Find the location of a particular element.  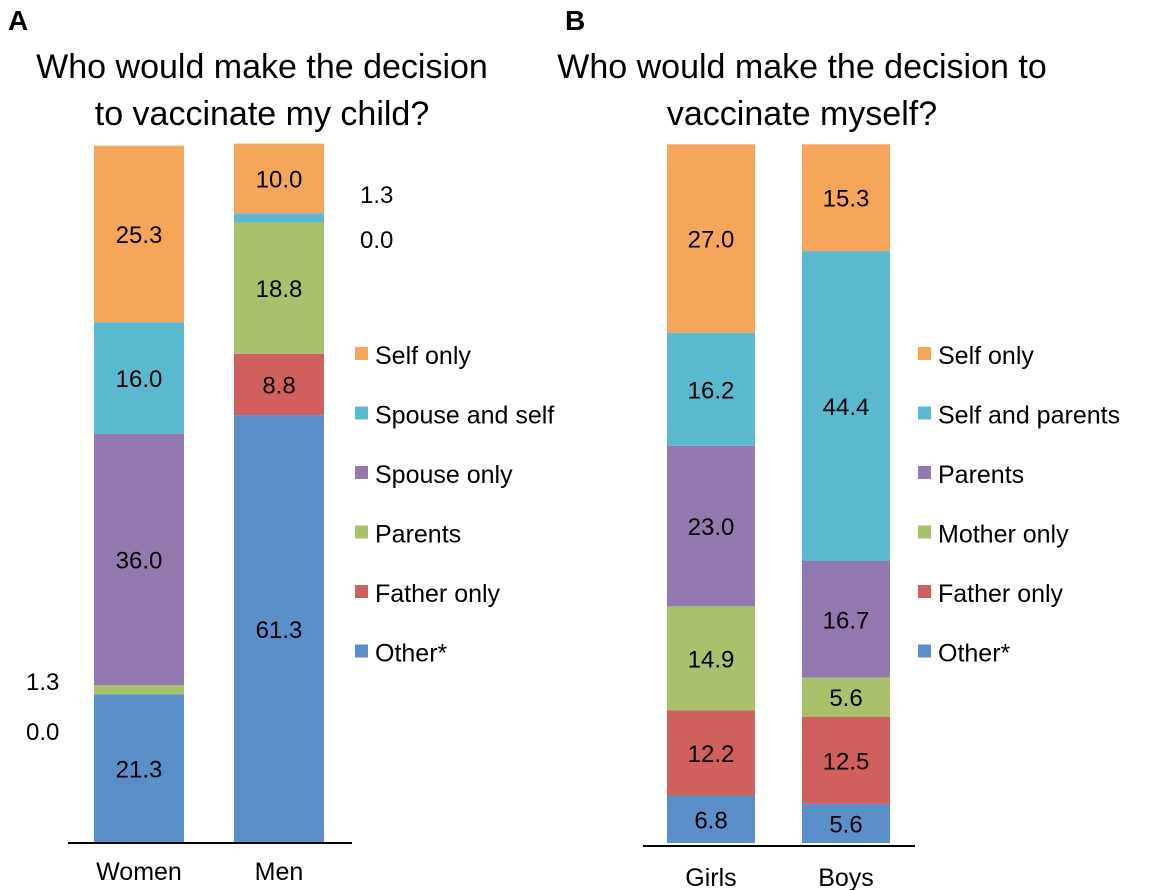

panel-a-bar-men-parents is located at coordinates (279, 288).